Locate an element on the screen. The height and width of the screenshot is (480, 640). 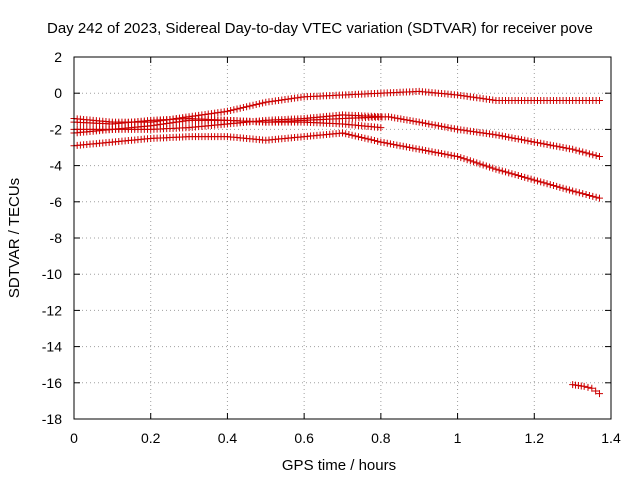
y-tick-label: -8 is located at coordinates (56, 238).